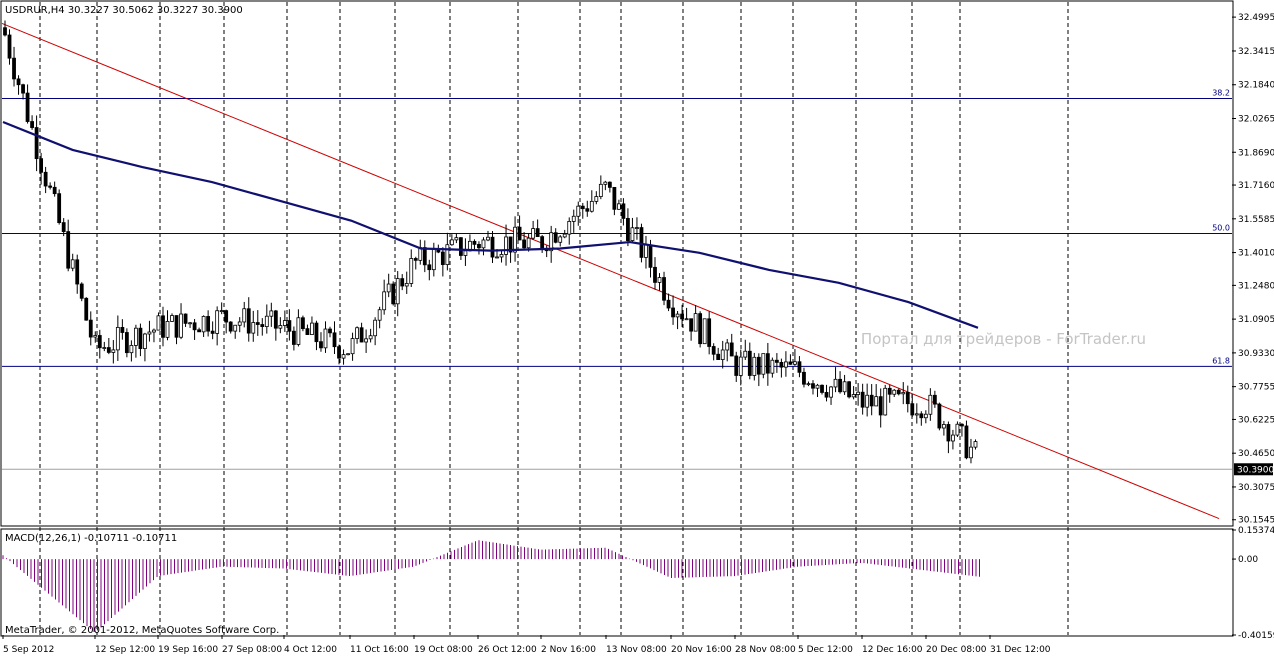  What do you see at coordinates (636, 650) in the screenshot?
I see `x-tick-label: 13 Nov 08:00` at bounding box center [636, 650].